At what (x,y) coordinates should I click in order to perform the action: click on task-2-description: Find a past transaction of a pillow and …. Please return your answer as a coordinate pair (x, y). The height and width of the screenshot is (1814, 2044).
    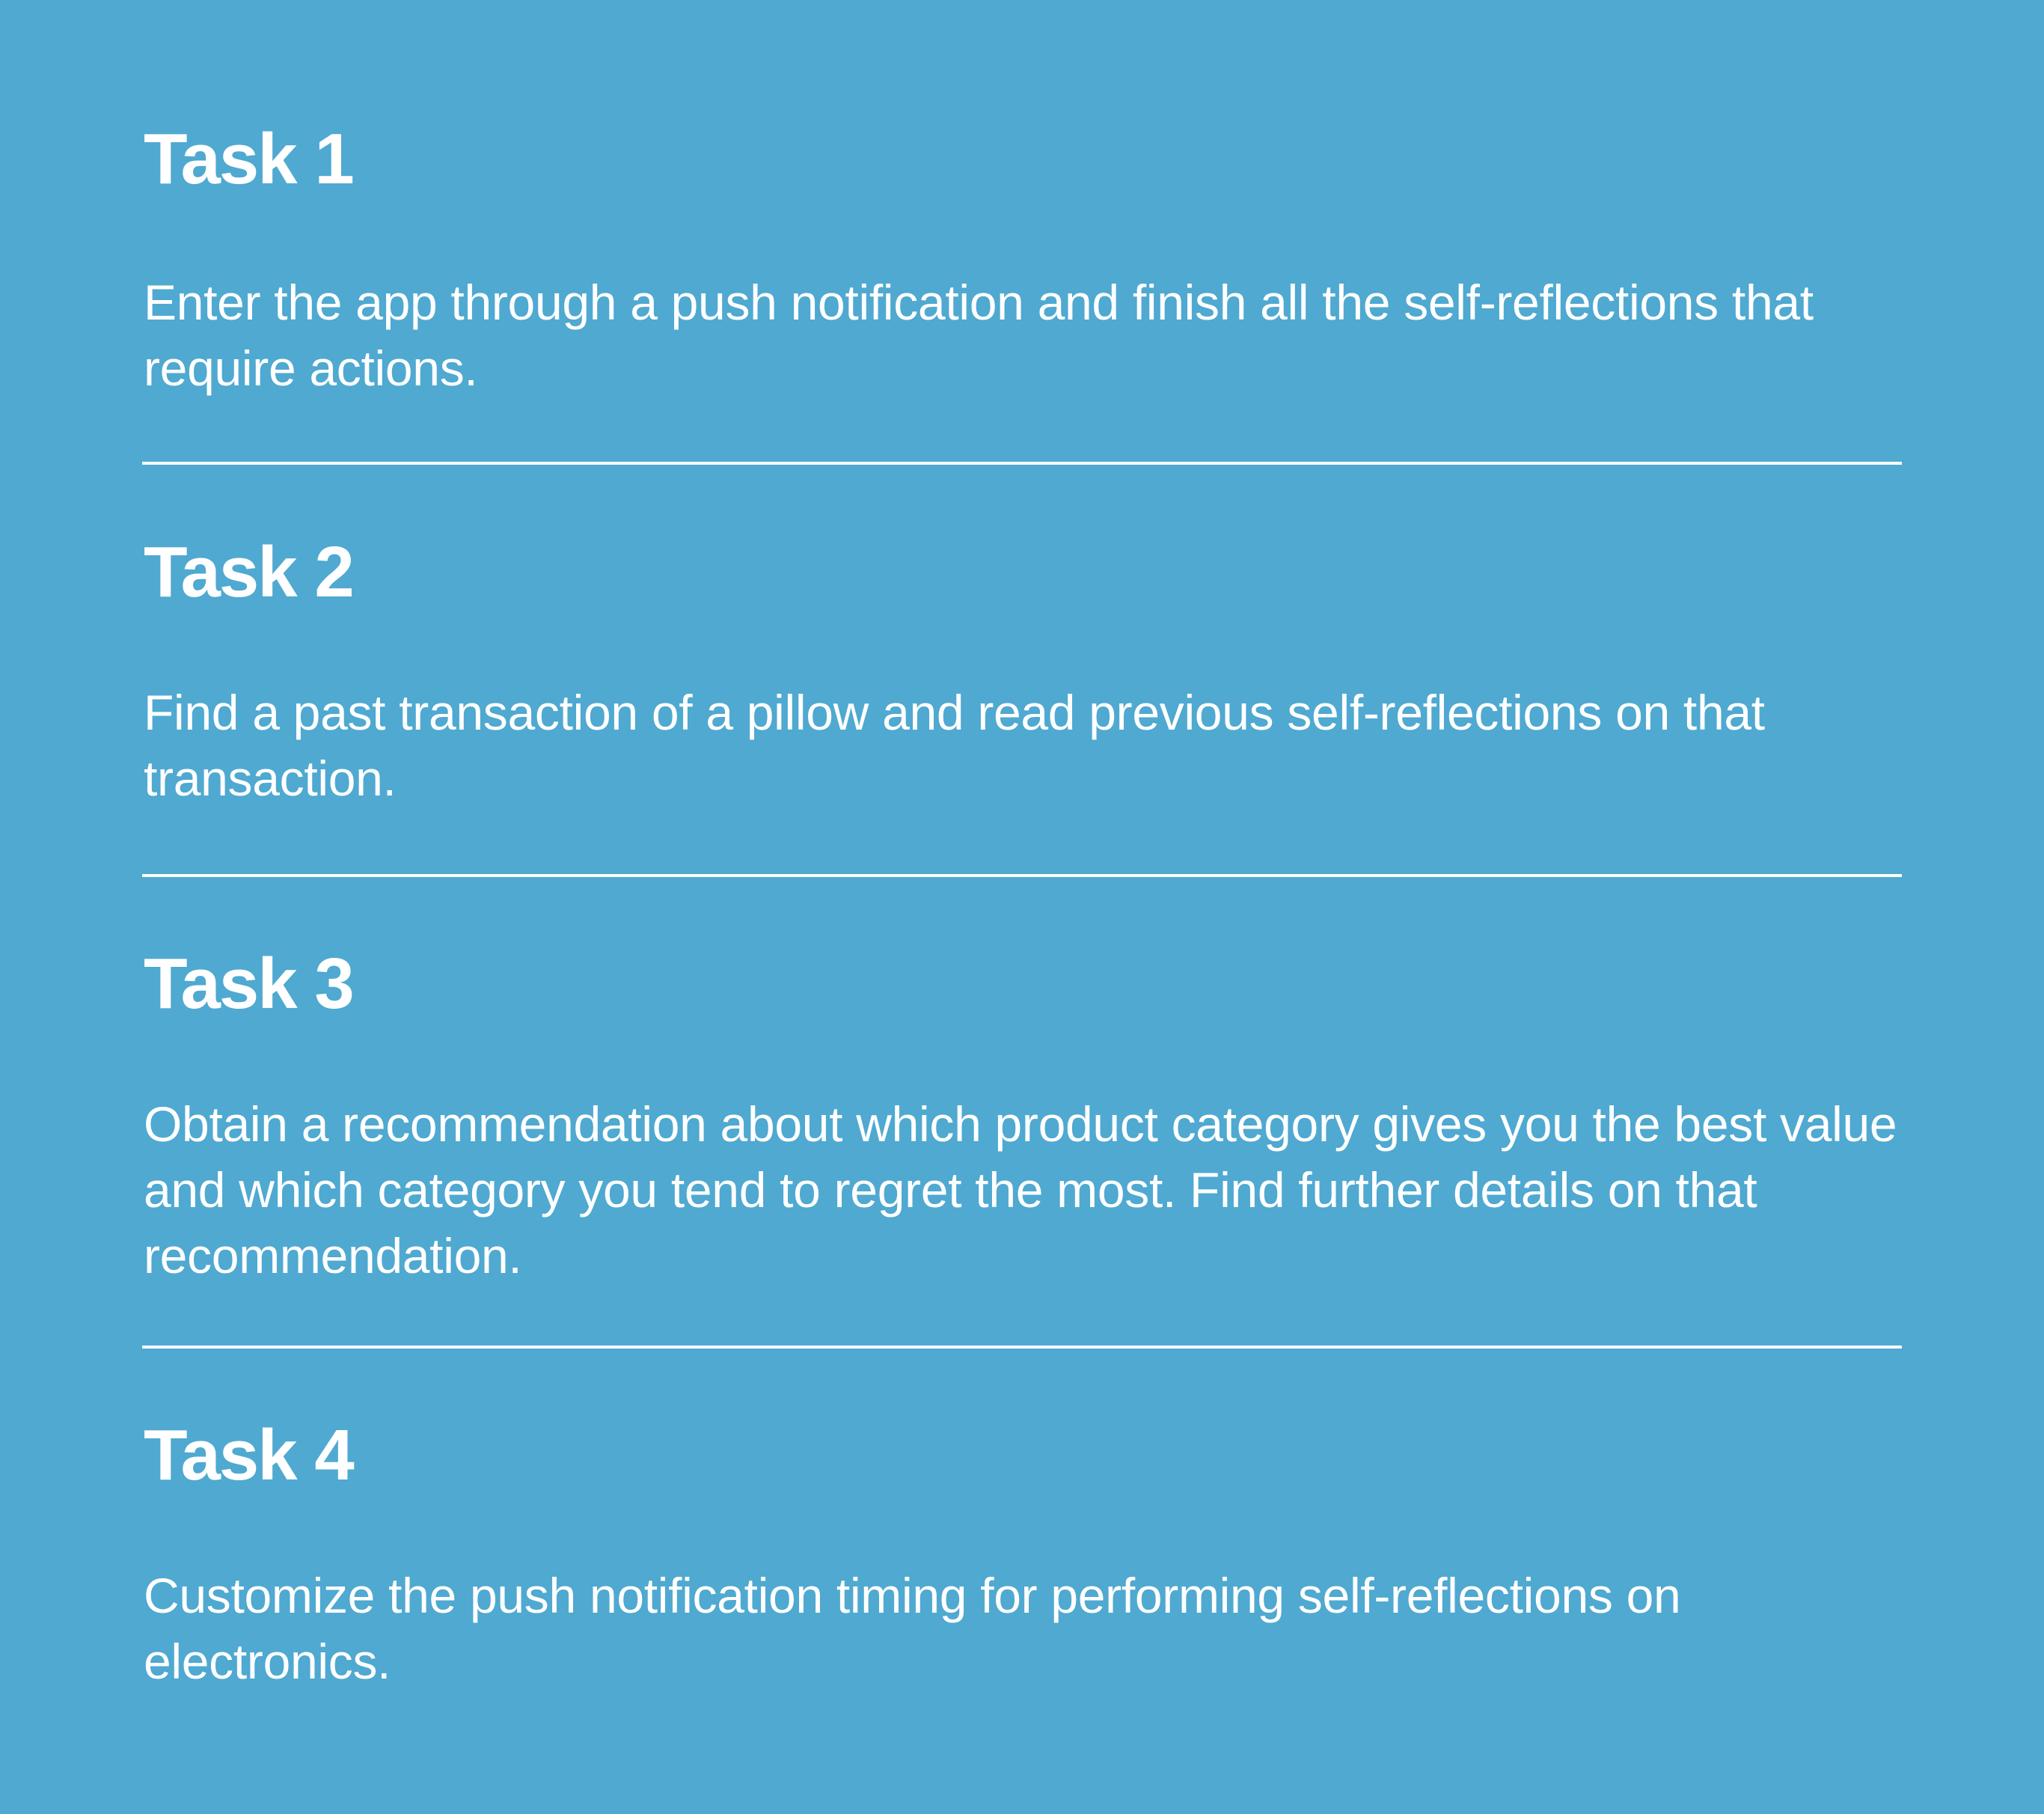
    Looking at the image, I should click on (954, 745).